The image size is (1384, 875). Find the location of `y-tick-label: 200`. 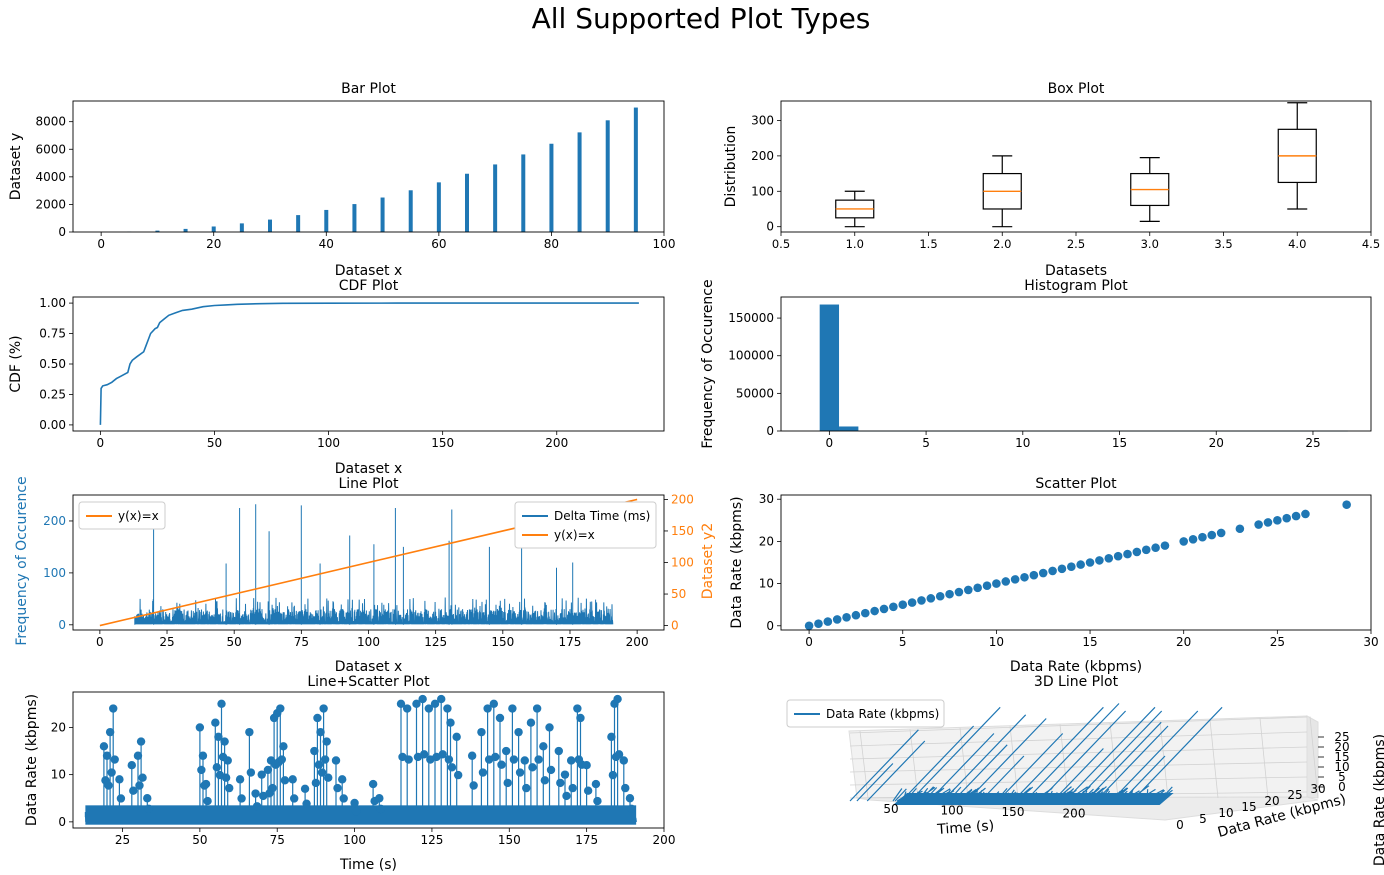

y-tick-label: 200 is located at coordinates (762, 156).